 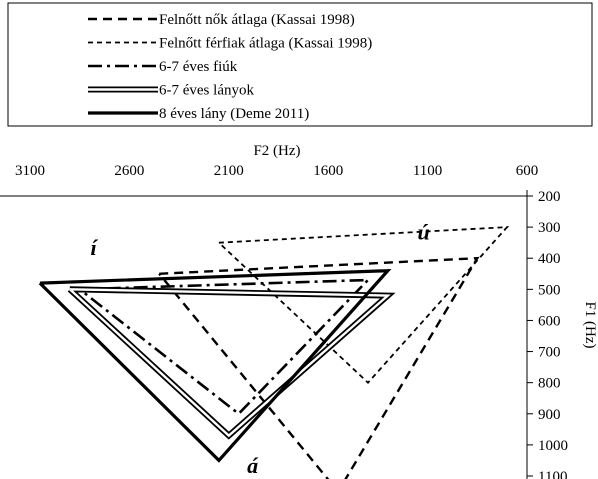 I want to click on y-tick-label-10: 1100, so click(x=552, y=474).